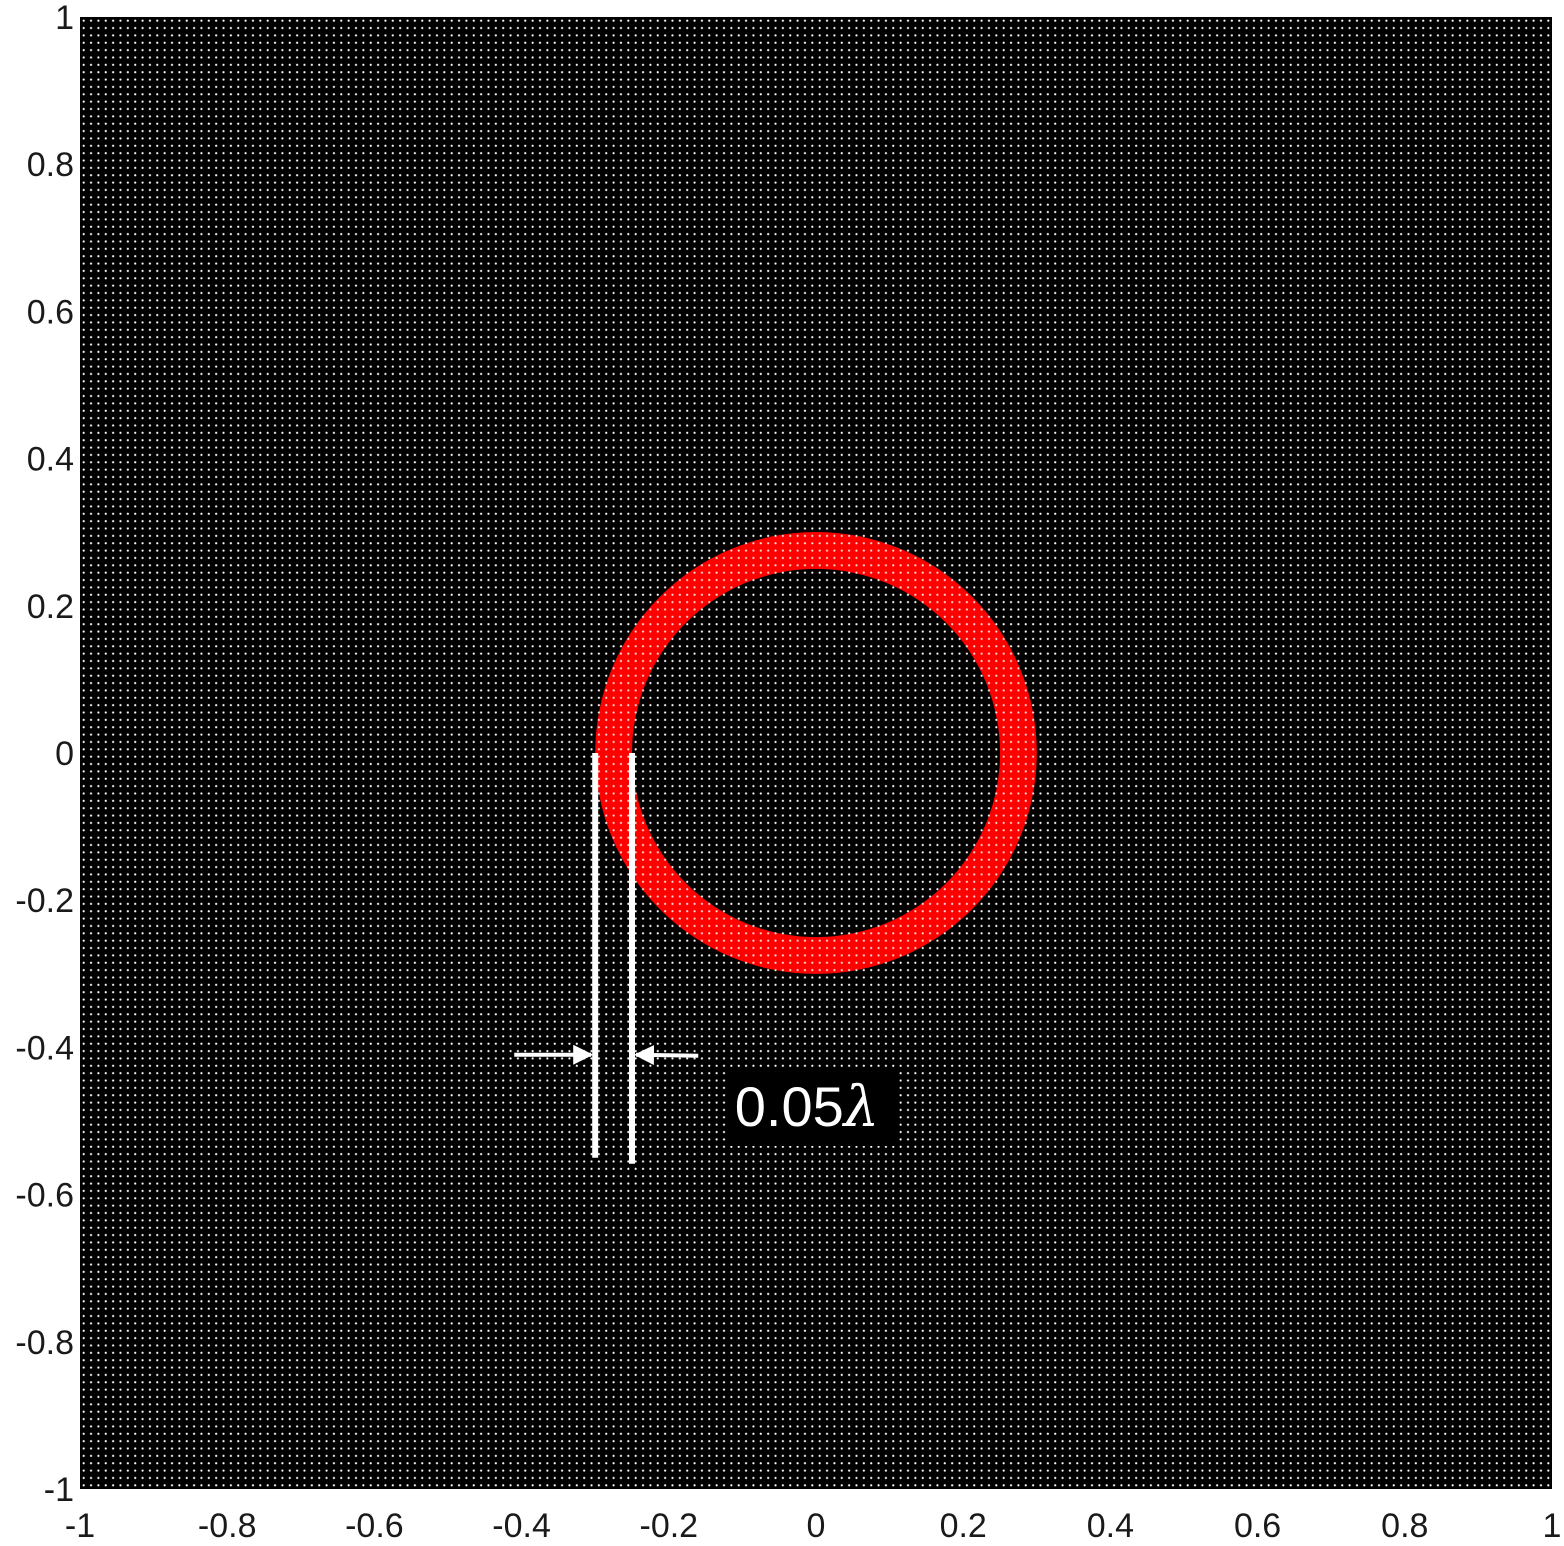 The width and height of the screenshot is (1564, 1546). What do you see at coordinates (1552, 1526) in the screenshot?
I see `x-tick-label: 1` at bounding box center [1552, 1526].